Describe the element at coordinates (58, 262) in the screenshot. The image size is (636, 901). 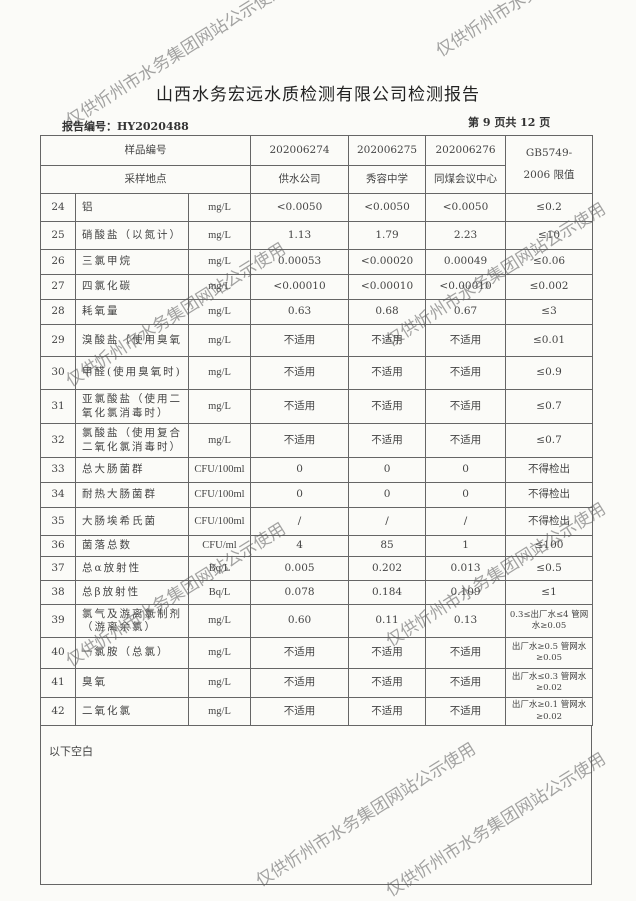
I see `row-number: 26` at that location.